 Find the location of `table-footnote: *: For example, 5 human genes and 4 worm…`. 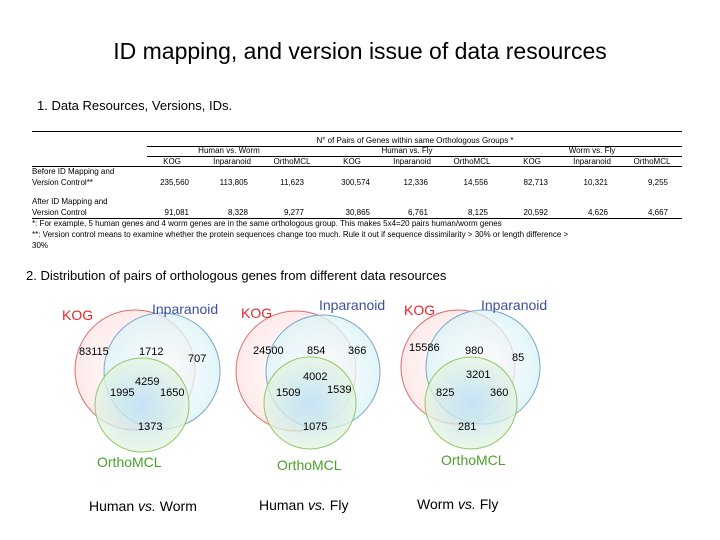

table-footnote: *: For example, 5 human genes and 4 worm… is located at coordinates (267, 223).